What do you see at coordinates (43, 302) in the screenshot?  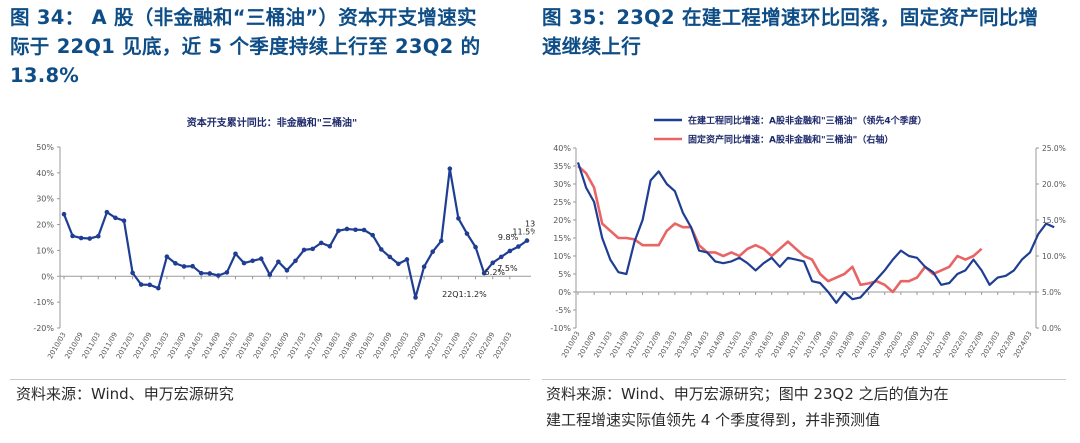 I see `left-y-tick-label: -10%` at bounding box center [43, 302].